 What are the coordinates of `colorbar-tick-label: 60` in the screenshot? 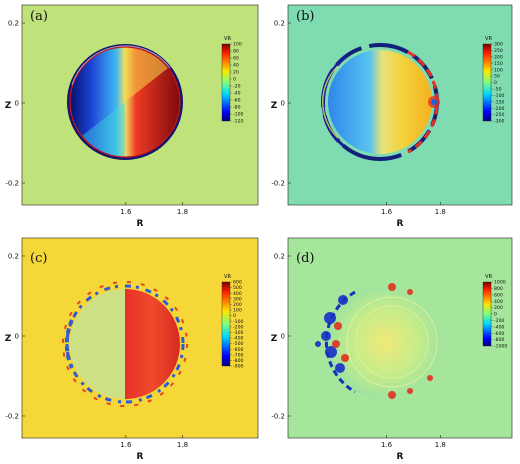 It's located at (236, 59).